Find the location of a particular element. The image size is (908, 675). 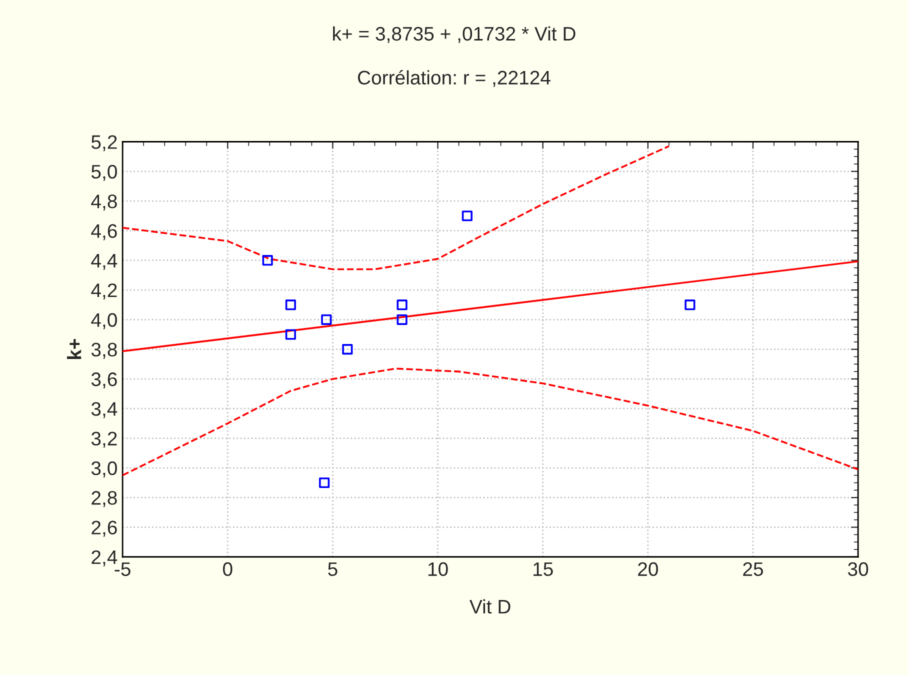

y-tick-label: 3,0 is located at coordinates (104, 469).